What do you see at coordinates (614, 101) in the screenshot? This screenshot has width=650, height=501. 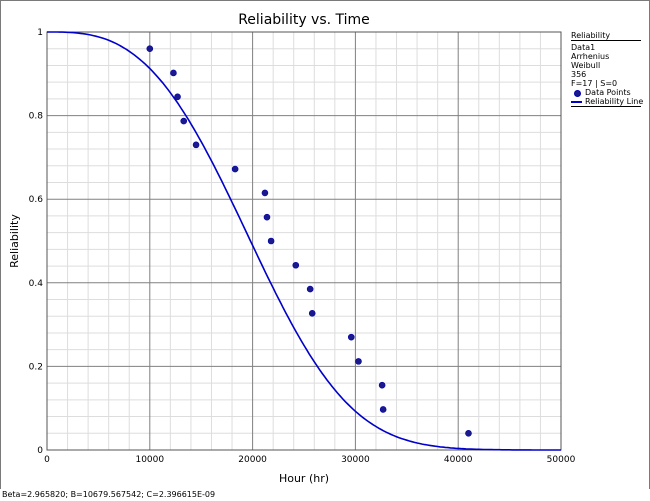 I see `legend-entry-label: Reliability Line` at bounding box center [614, 101].